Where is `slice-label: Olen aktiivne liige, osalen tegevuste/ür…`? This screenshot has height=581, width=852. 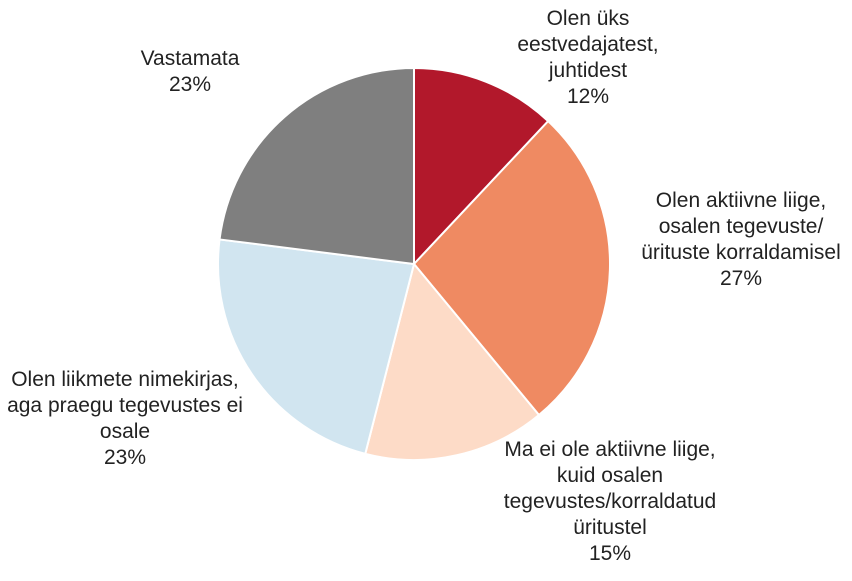
slice-label: Olen aktiivne liige, osalen tegevuste/ür… is located at coordinates (739, 240).